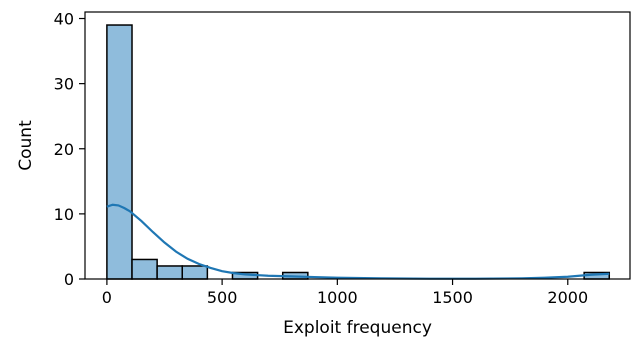  Describe the element at coordinates (64, 149) in the screenshot. I see `y-tick-label: 20` at that location.